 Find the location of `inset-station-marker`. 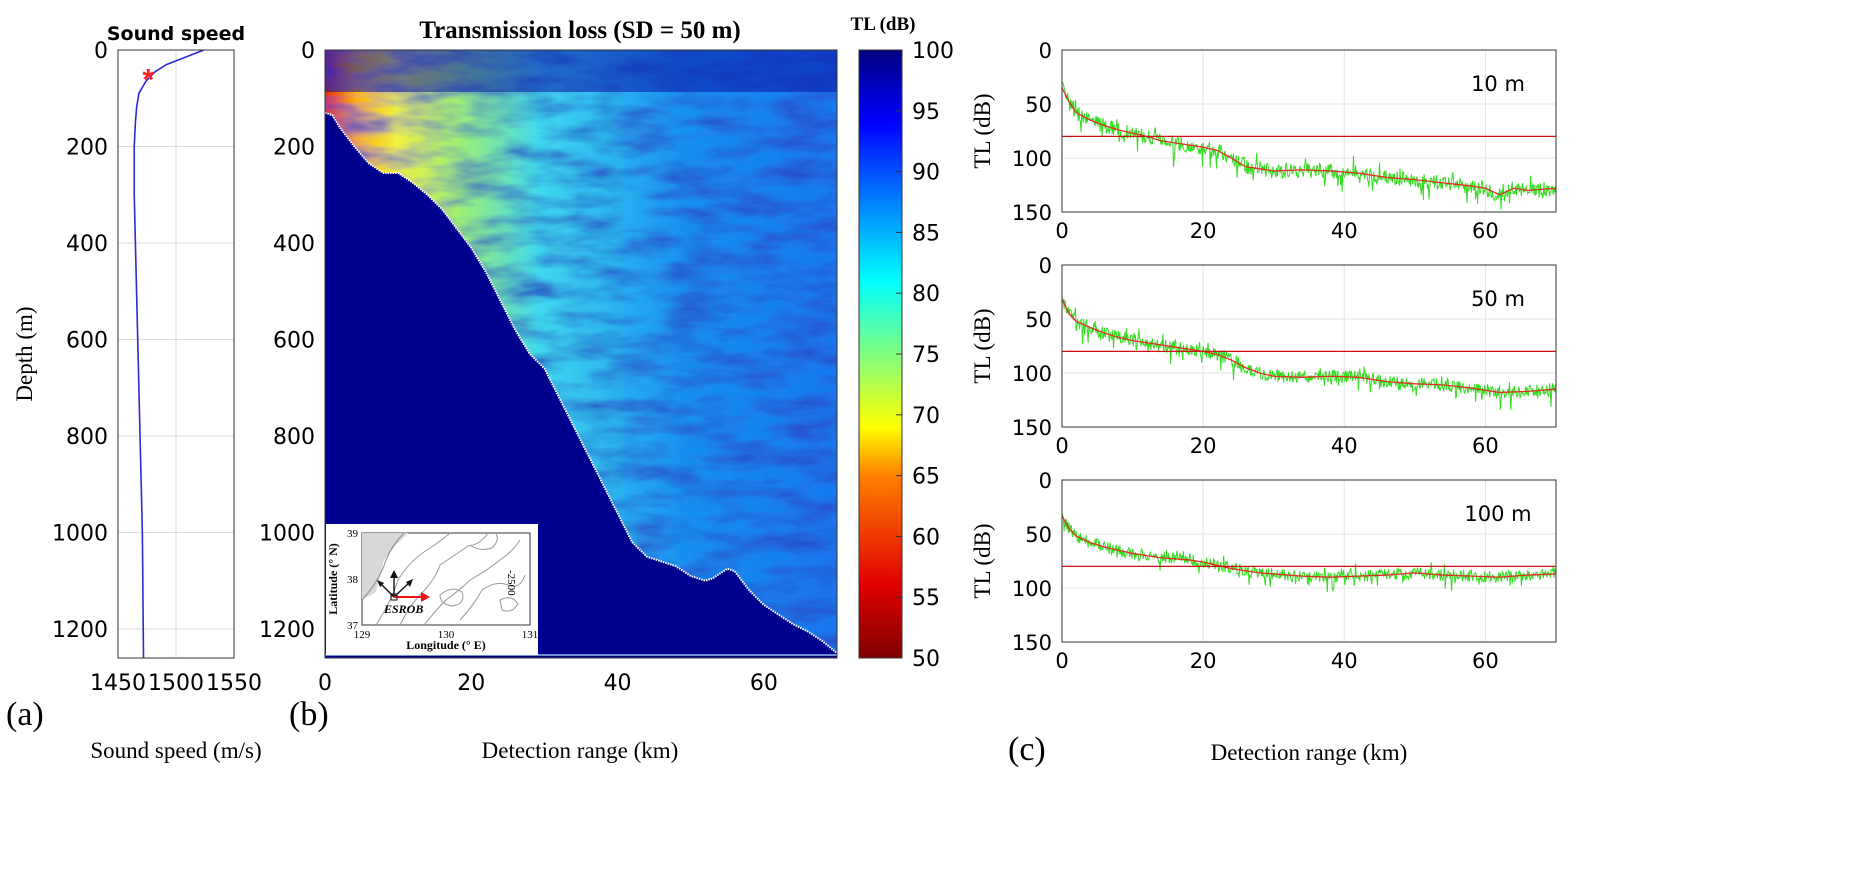

inset-station-marker is located at coordinates (394, 597).